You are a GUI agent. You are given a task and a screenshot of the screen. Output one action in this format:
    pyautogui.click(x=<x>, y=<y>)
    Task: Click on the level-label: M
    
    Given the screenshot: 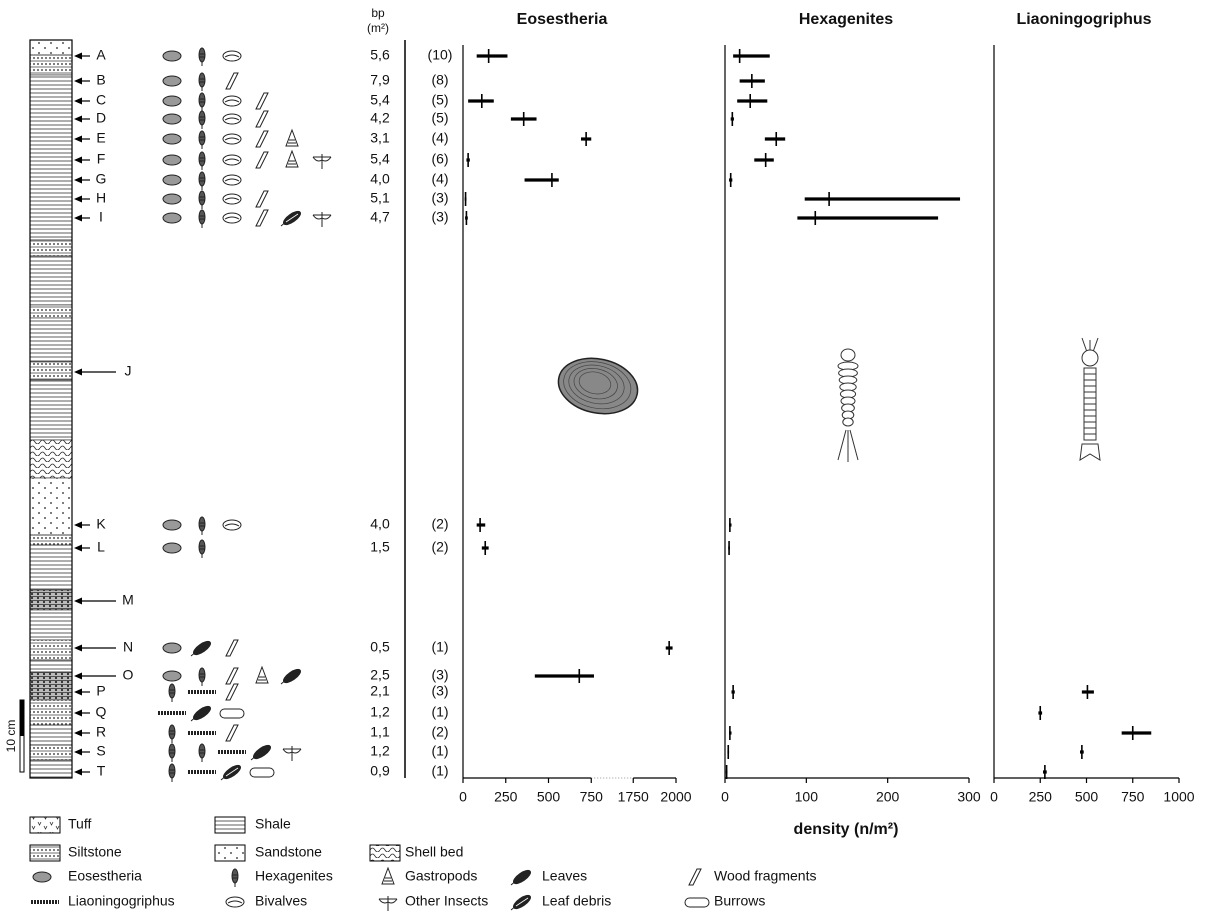 What is the action you would take?
    pyautogui.click(x=128, y=600)
    